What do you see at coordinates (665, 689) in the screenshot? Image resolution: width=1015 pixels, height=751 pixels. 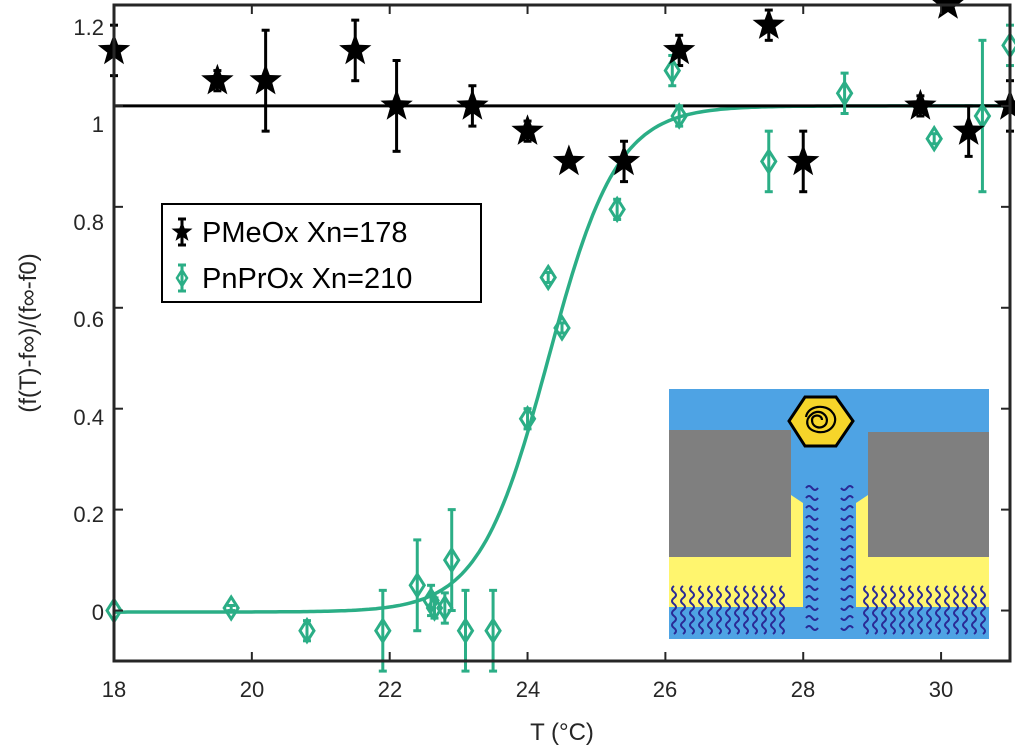 I see `x-tick-label: 26` at bounding box center [665, 689].